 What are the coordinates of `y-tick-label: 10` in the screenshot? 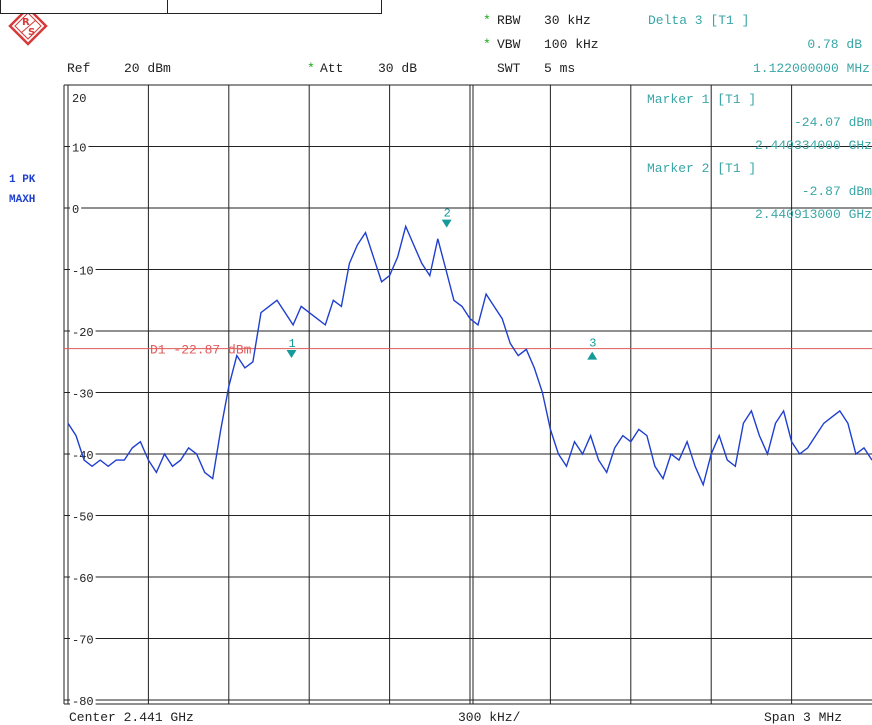 It's located at (79, 149).